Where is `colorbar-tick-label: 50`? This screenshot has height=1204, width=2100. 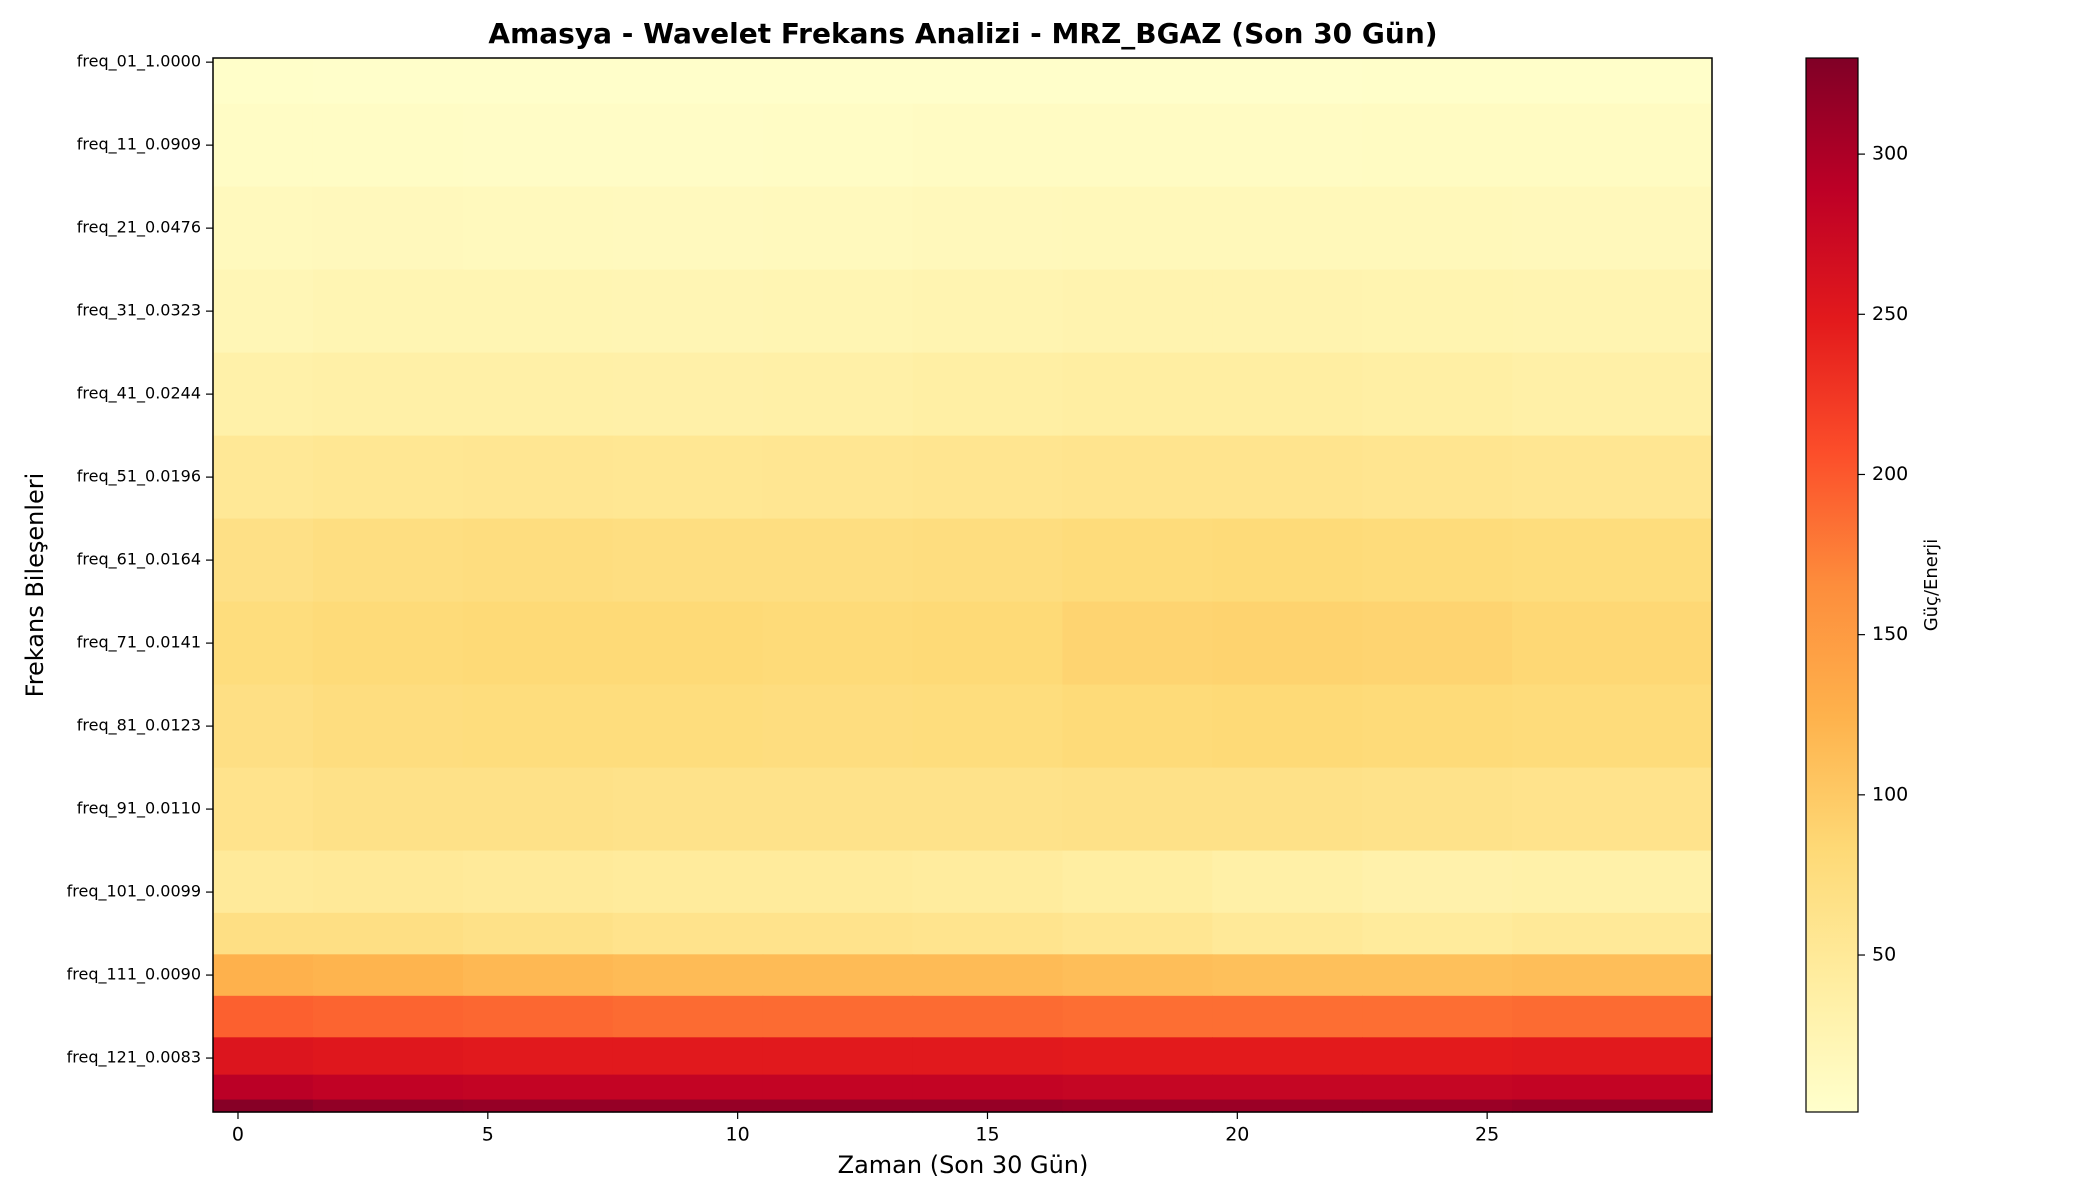 colorbar-tick-label: 50 is located at coordinates (1884, 955).